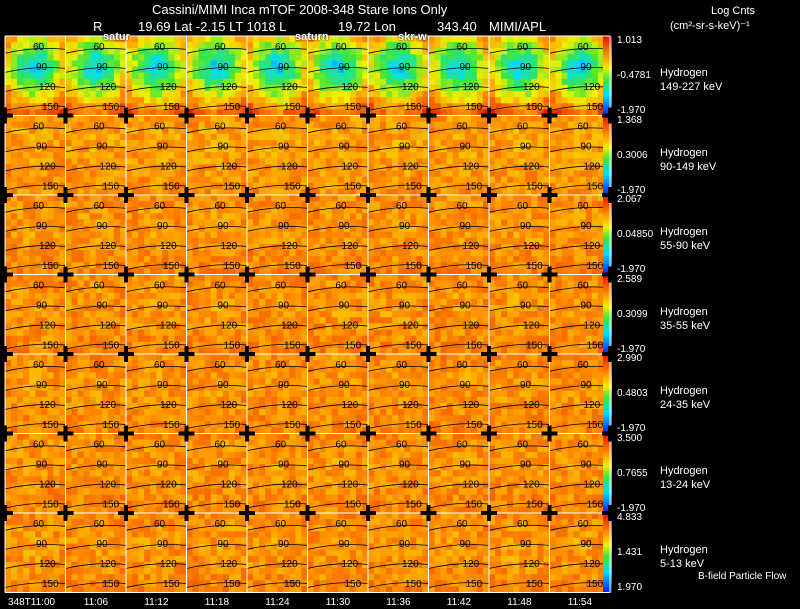 Image resolution: width=800 pixels, height=609 pixels. What do you see at coordinates (607, 38) in the screenshot?
I see `colorbar-segment` at bounding box center [607, 38].